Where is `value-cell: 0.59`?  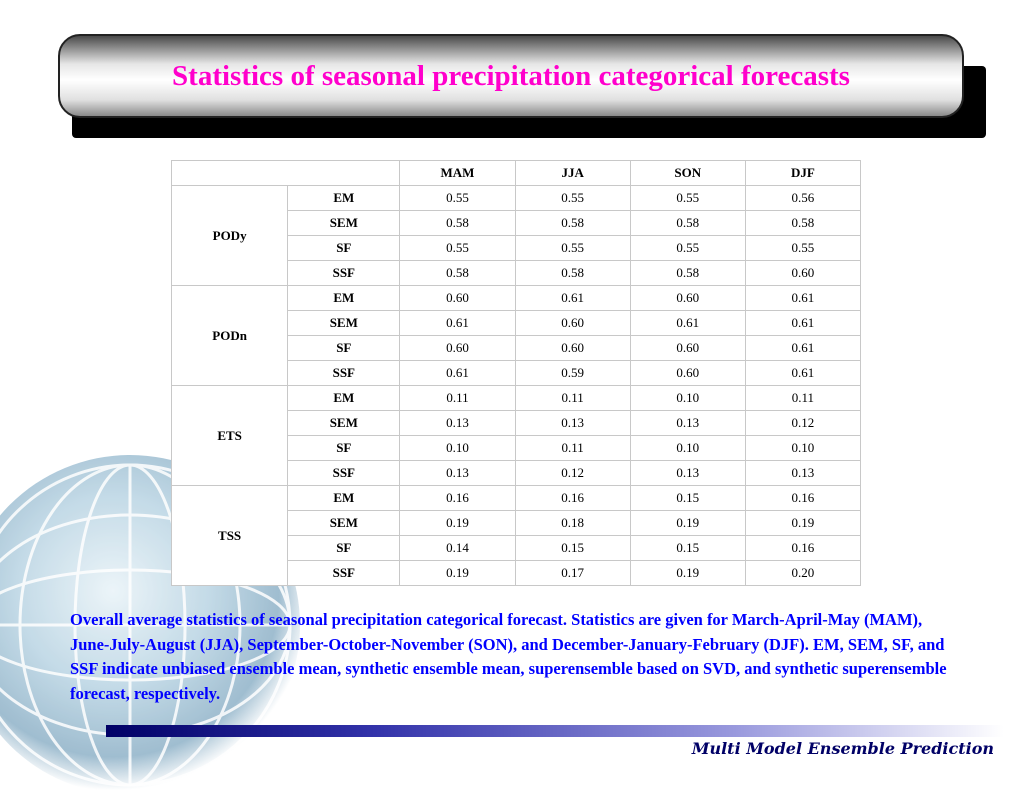
value-cell: 0.59 is located at coordinates (572, 373).